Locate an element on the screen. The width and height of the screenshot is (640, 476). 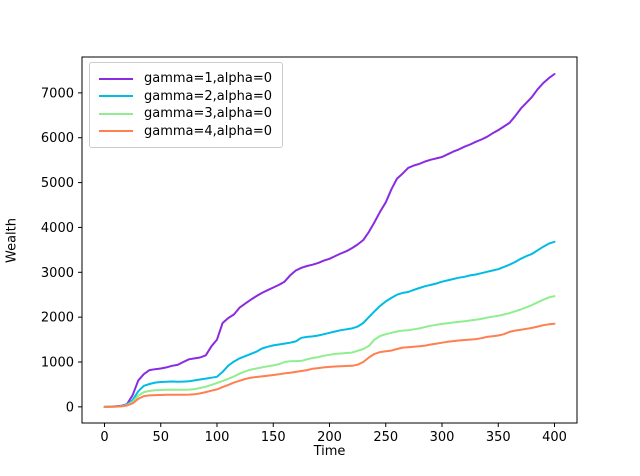
y-tick-label: 4000 is located at coordinates (57, 228).